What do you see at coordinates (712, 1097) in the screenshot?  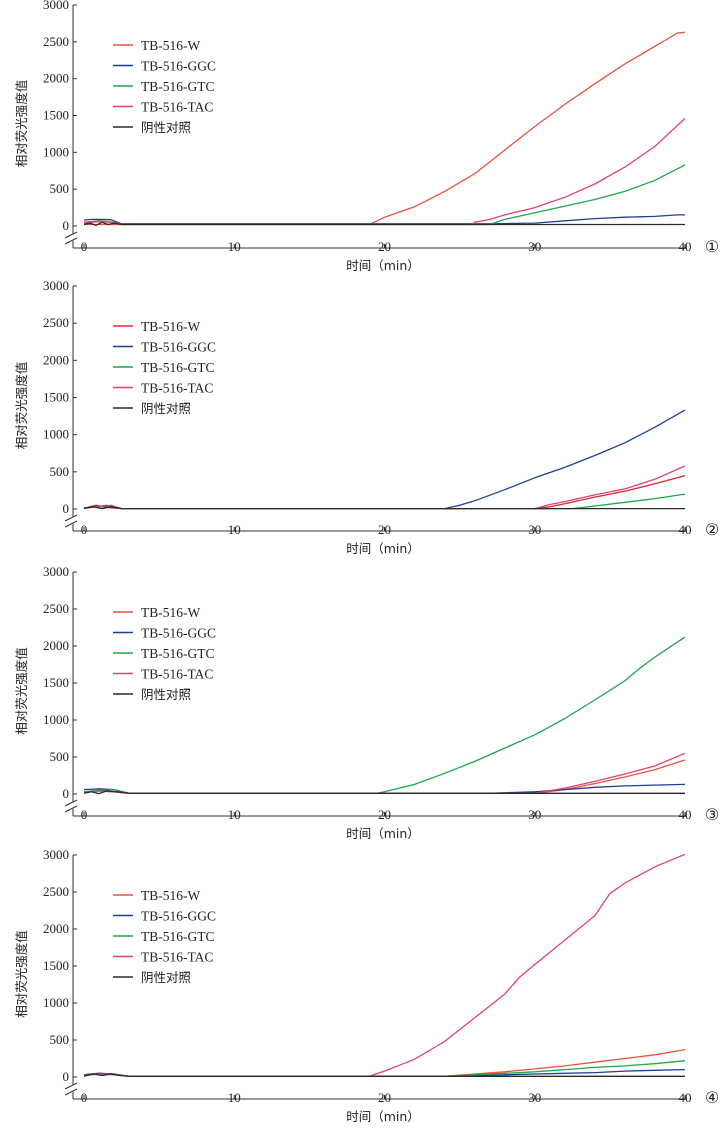 I see `panel-number: ④` at bounding box center [712, 1097].